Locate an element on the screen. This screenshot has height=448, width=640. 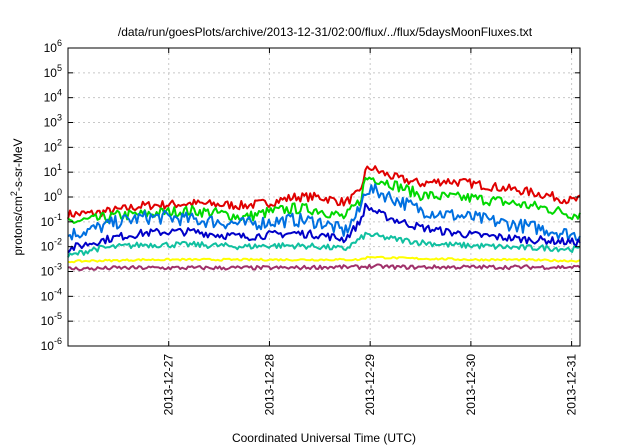
y-tick-label: 10⁰ is located at coordinates (53, 195).